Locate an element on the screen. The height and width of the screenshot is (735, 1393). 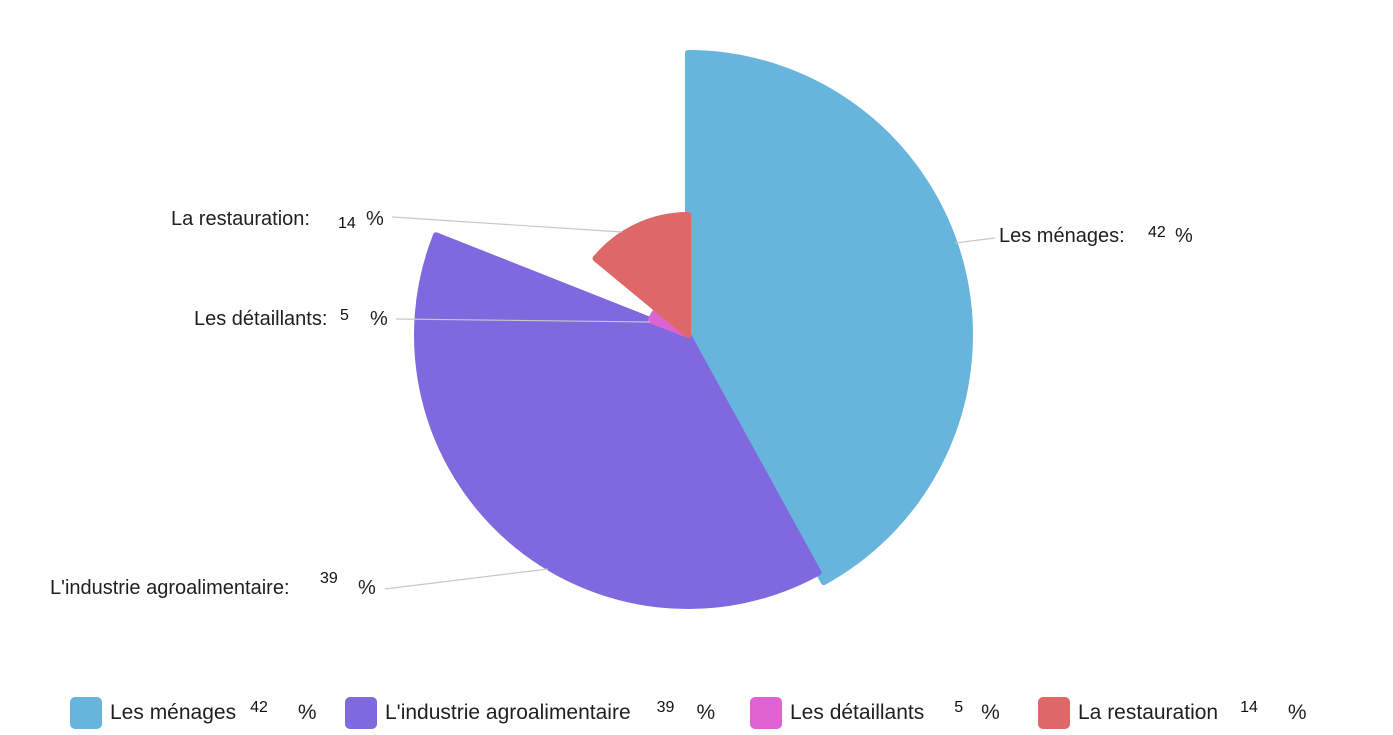
legend-item-2: Les détaillants 5% is located at coordinates (875, 713).